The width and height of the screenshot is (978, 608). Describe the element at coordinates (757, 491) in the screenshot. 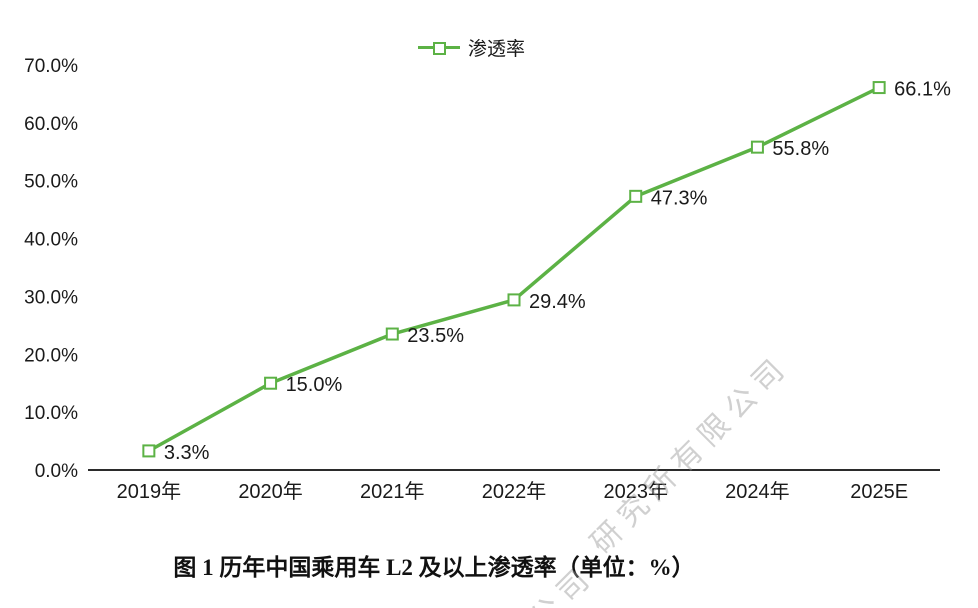

I see `x-tick-label: 2024年` at that location.